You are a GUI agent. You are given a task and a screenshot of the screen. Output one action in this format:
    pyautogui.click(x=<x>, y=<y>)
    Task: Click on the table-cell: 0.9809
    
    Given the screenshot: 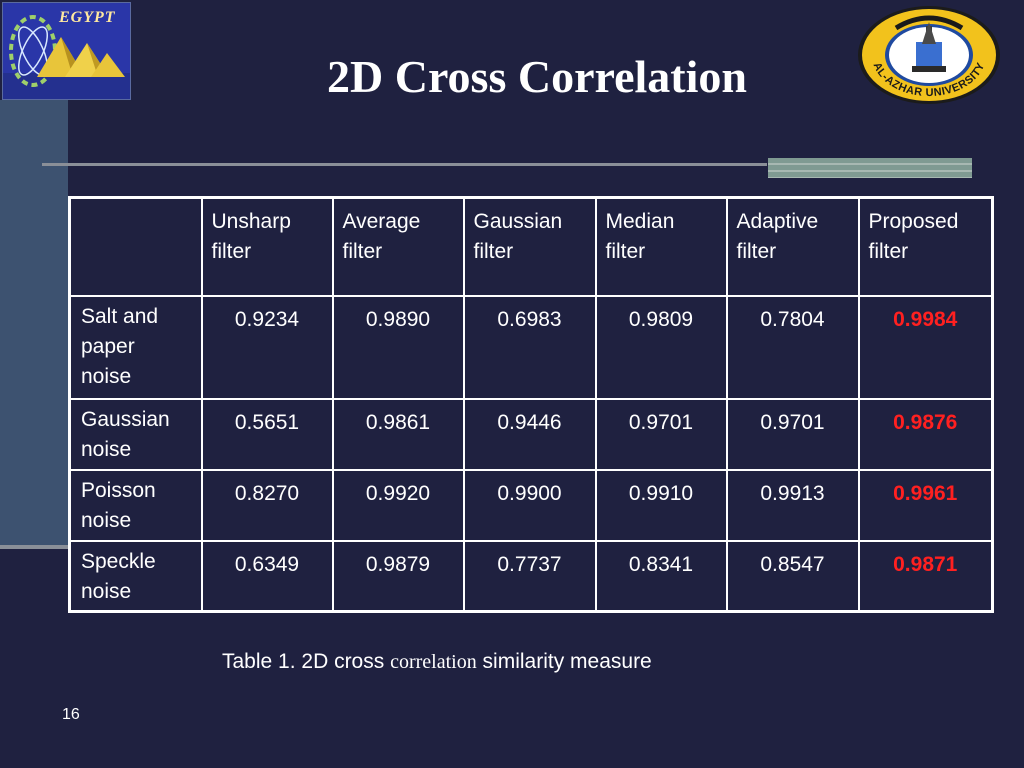 What is the action you would take?
    pyautogui.click(x=661, y=347)
    